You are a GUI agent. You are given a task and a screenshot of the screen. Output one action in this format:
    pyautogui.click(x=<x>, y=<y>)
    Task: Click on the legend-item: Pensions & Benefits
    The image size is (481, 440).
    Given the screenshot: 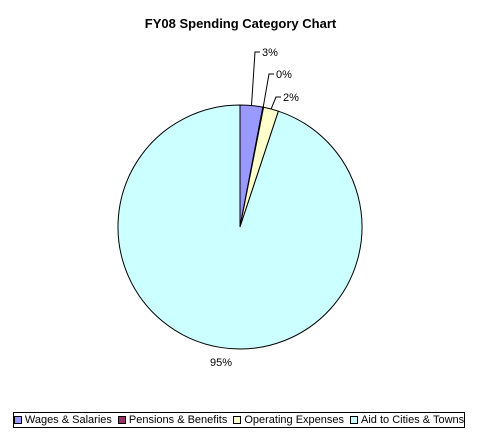 What is the action you would take?
    pyautogui.click(x=172, y=420)
    